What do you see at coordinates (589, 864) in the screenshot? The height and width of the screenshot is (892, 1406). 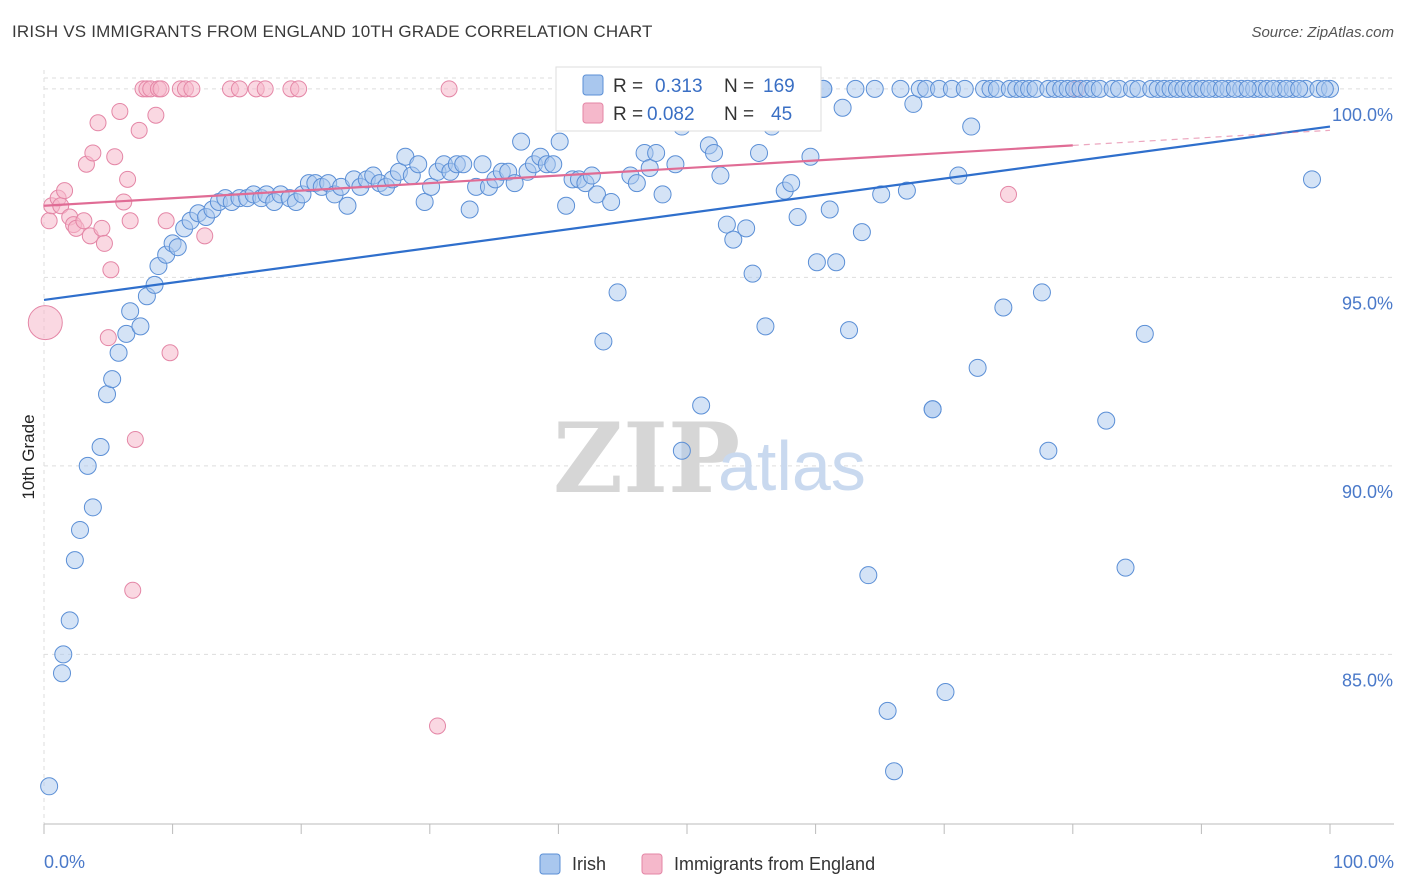 I see `legend-irish-label: Irish` at bounding box center [589, 864].